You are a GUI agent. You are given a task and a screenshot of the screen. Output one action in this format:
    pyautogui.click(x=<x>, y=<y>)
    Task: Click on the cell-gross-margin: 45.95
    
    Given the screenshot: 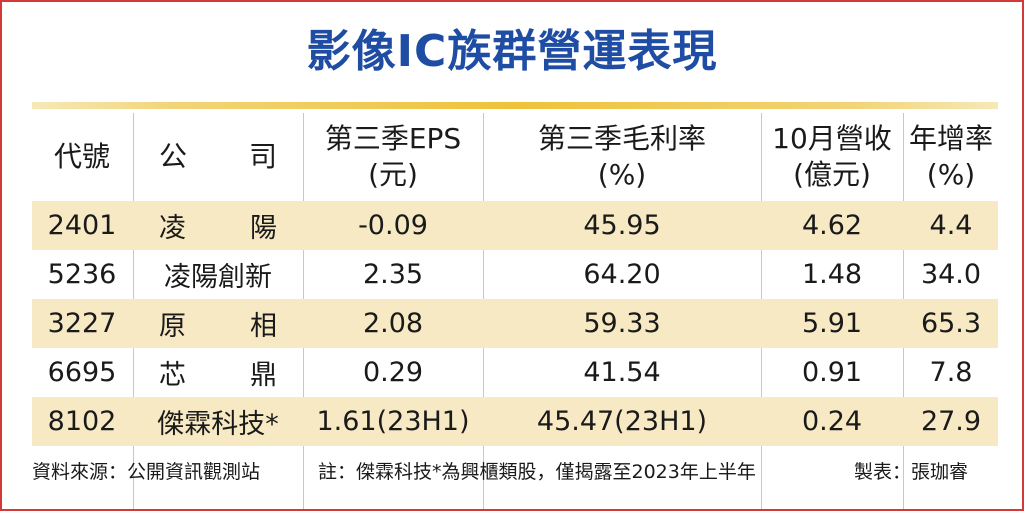 What is the action you would take?
    pyautogui.click(x=622, y=225)
    